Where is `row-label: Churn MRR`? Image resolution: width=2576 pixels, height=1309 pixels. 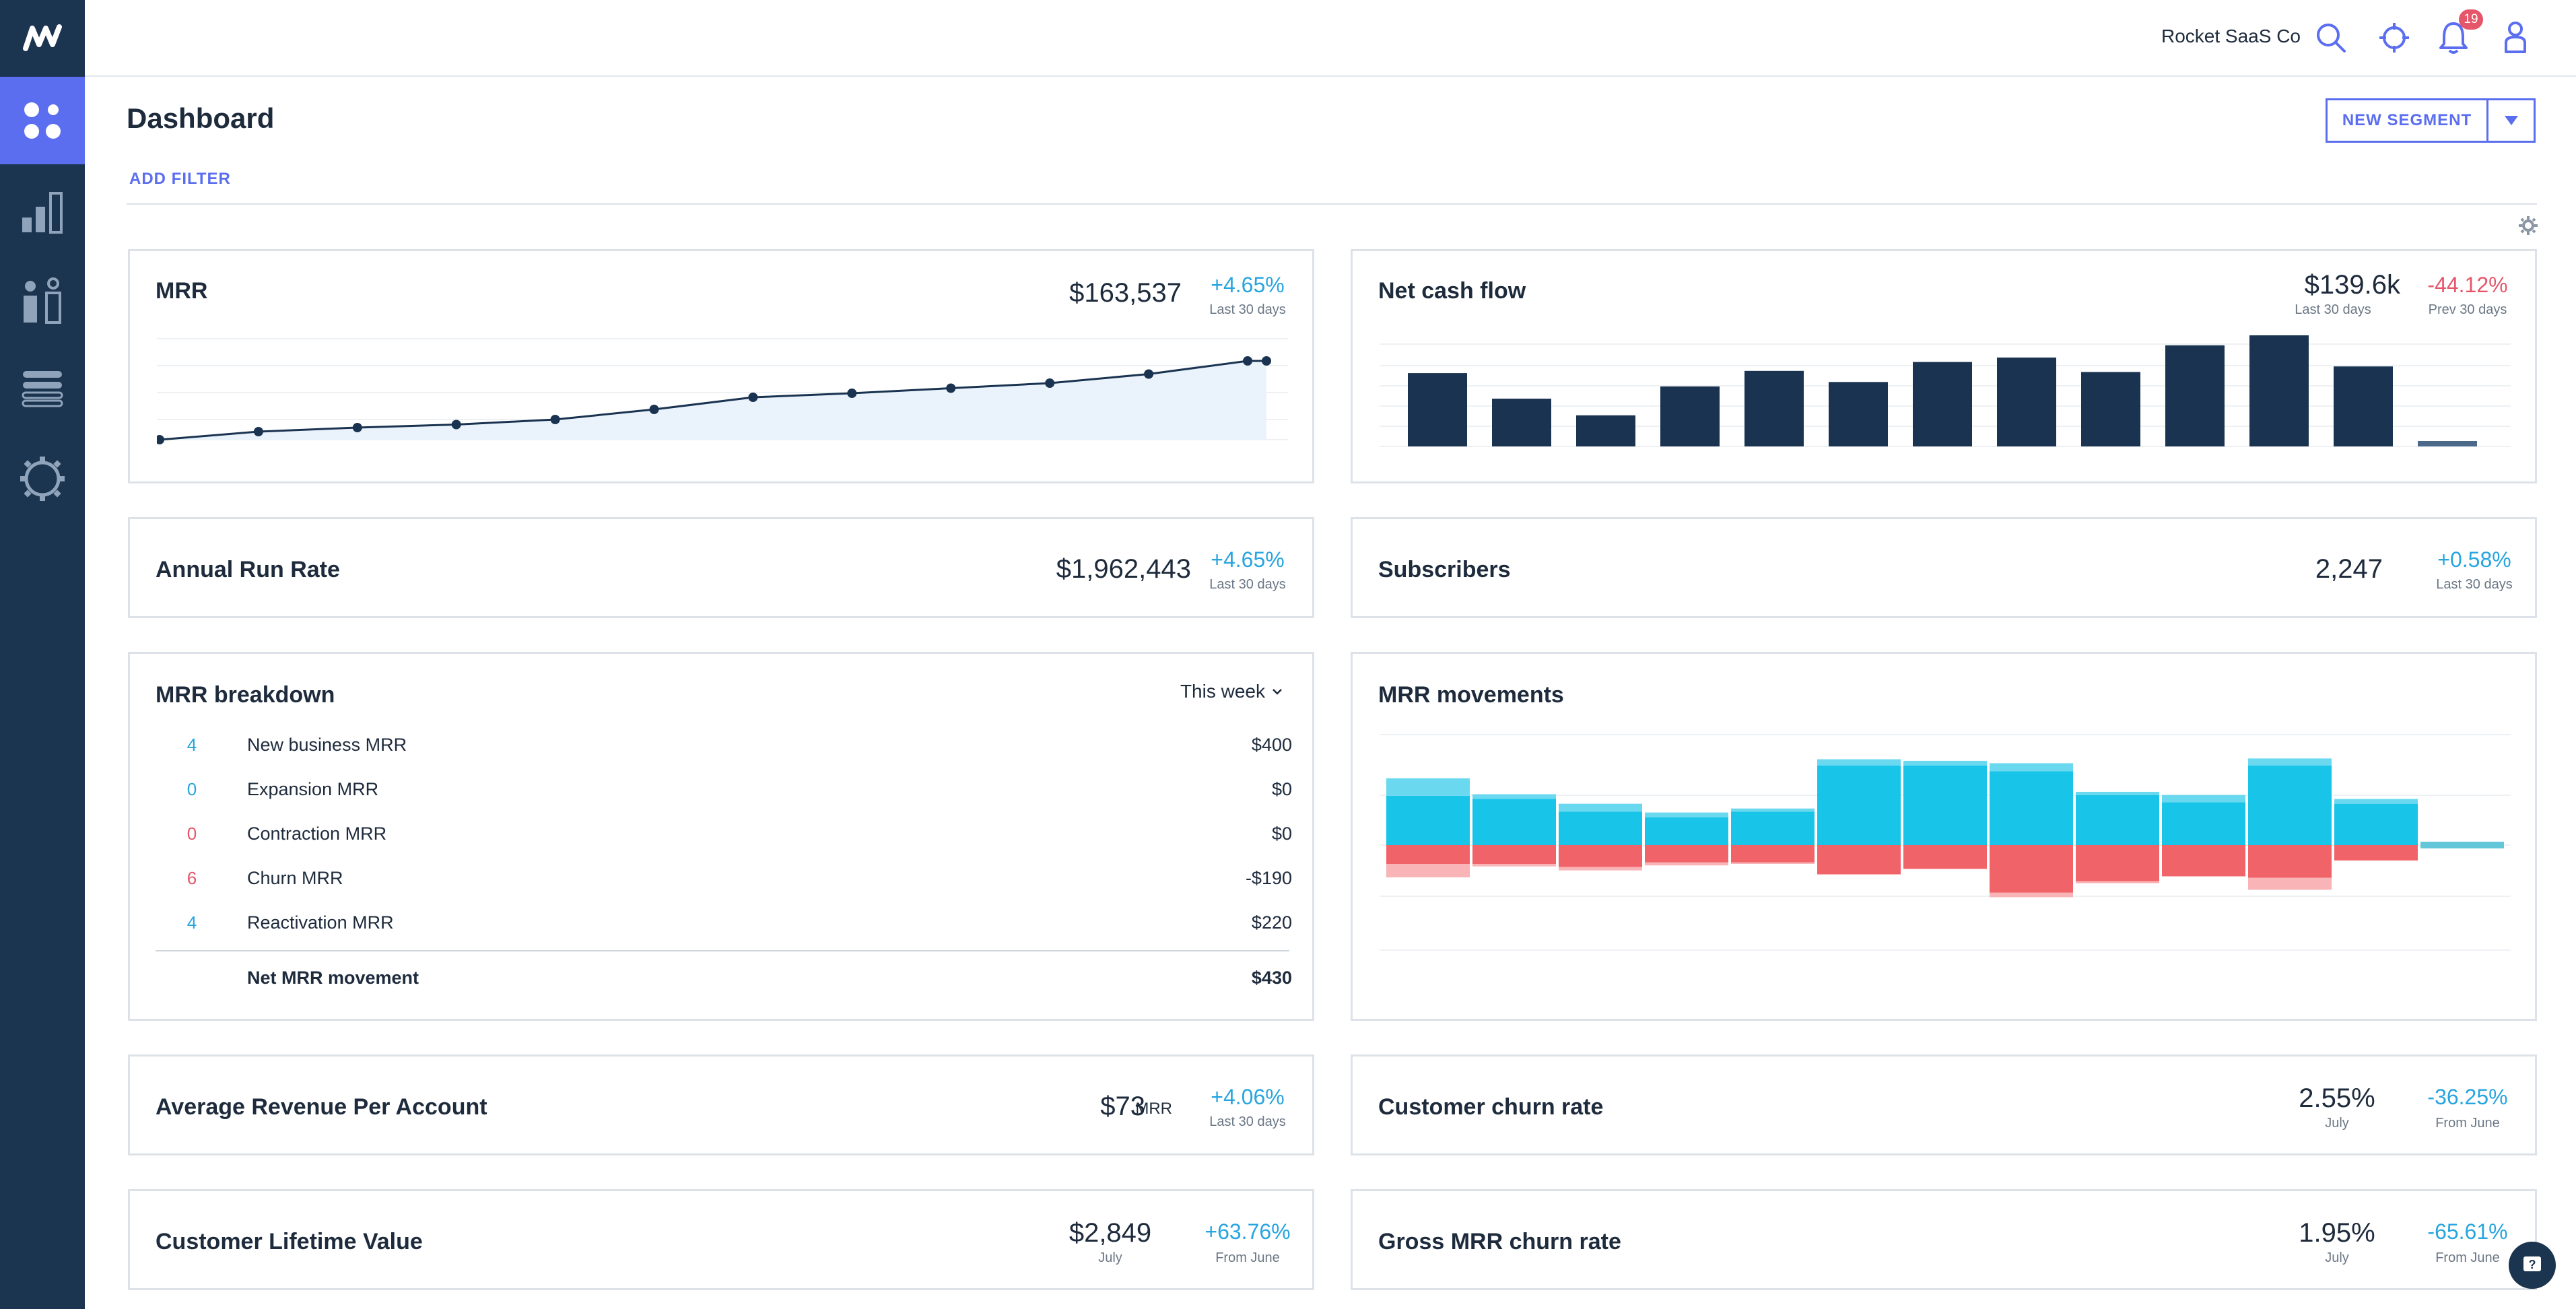 row-label: Churn MRR is located at coordinates (295, 878).